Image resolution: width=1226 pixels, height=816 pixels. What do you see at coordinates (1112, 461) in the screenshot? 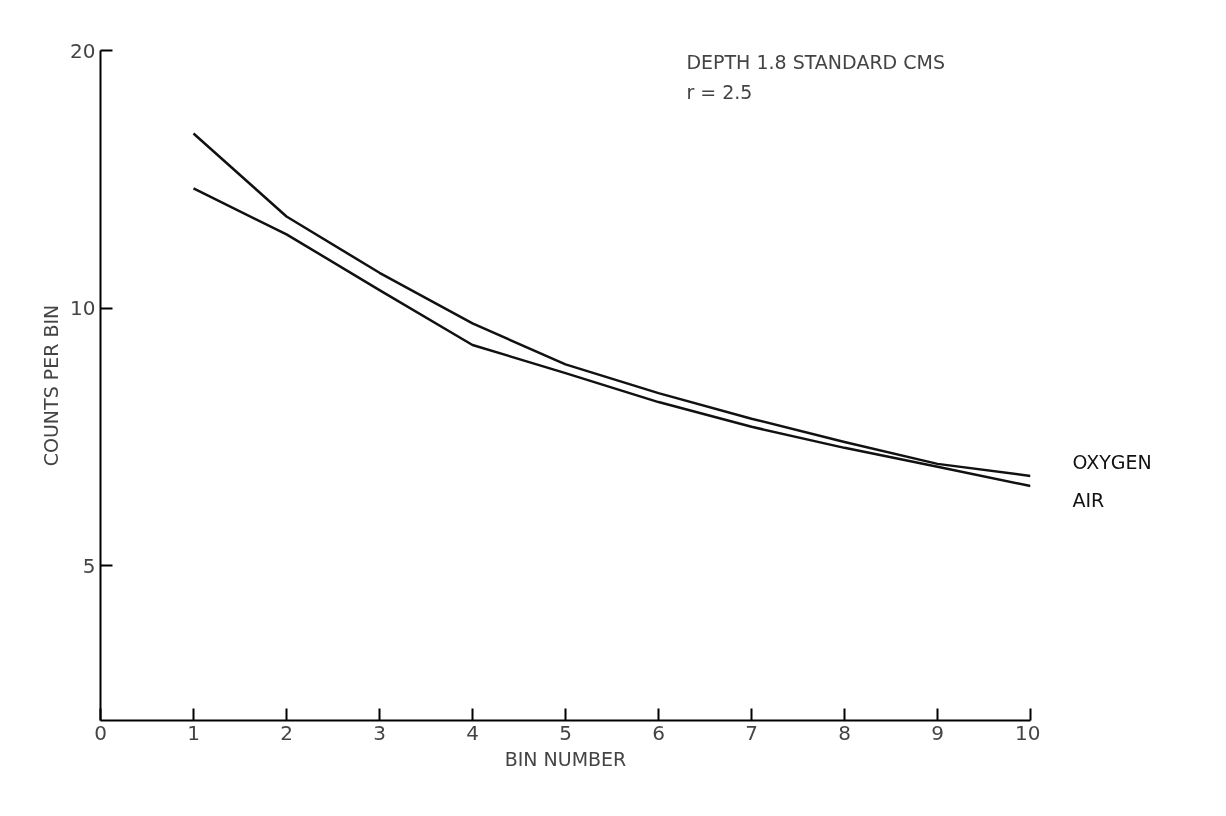
I see `text: OXYGEN` at bounding box center [1112, 461].